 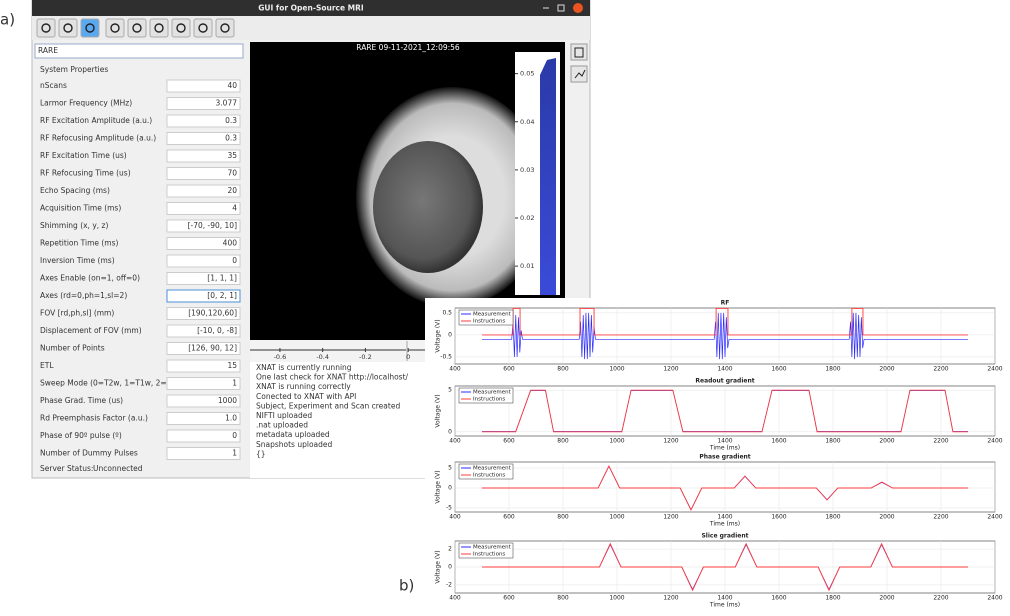 What do you see at coordinates (139, 51) in the screenshot?
I see `sequence-select` at bounding box center [139, 51].